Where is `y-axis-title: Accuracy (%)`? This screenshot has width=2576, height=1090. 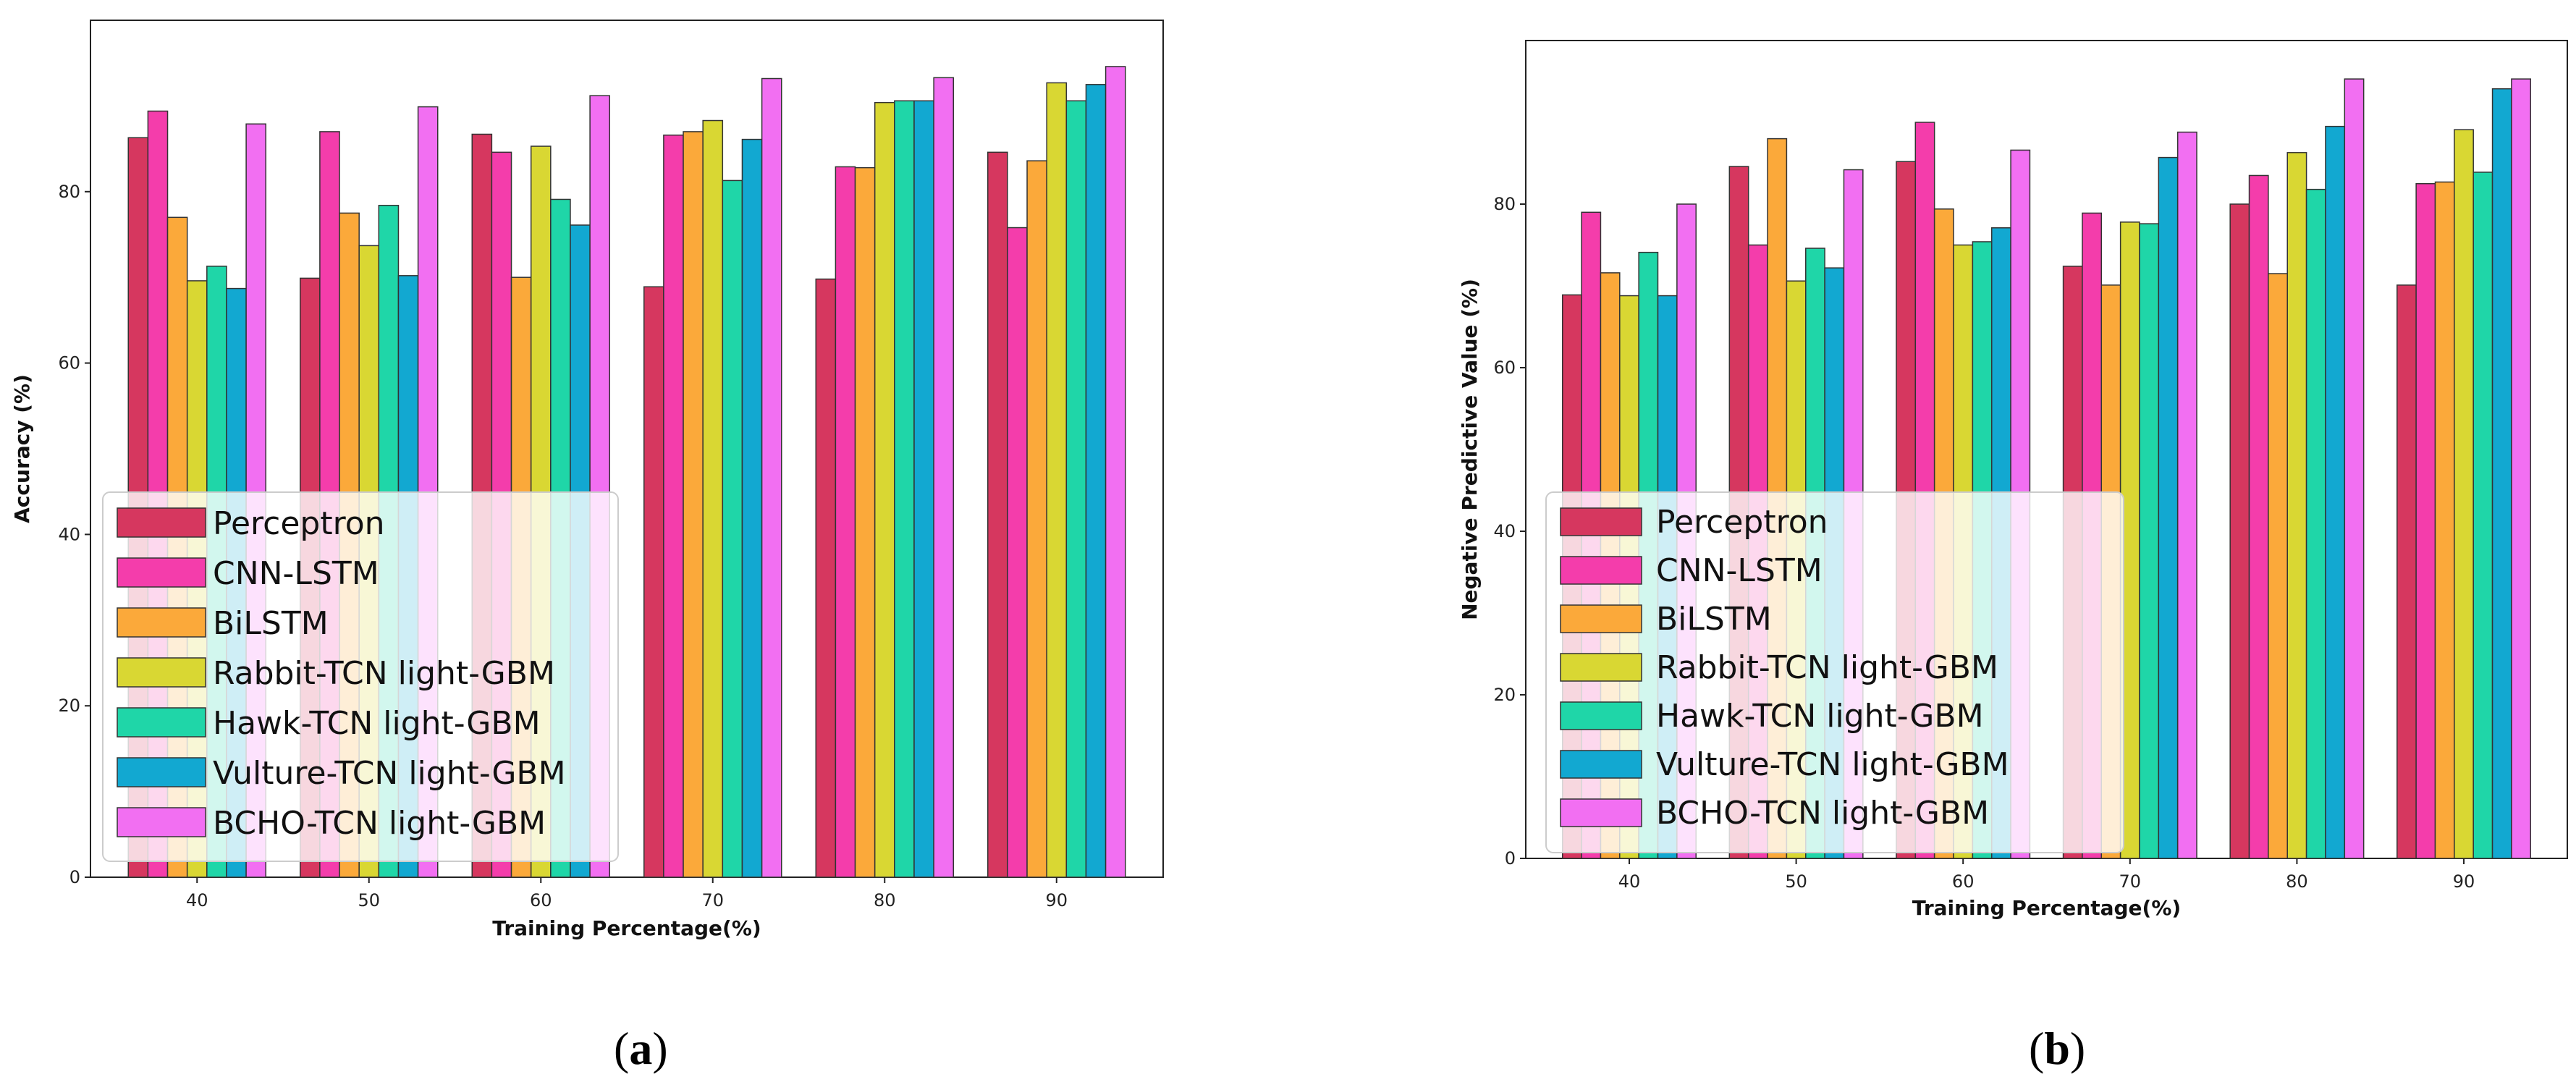
y-axis-title: Accuracy (%) is located at coordinates (22, 448).